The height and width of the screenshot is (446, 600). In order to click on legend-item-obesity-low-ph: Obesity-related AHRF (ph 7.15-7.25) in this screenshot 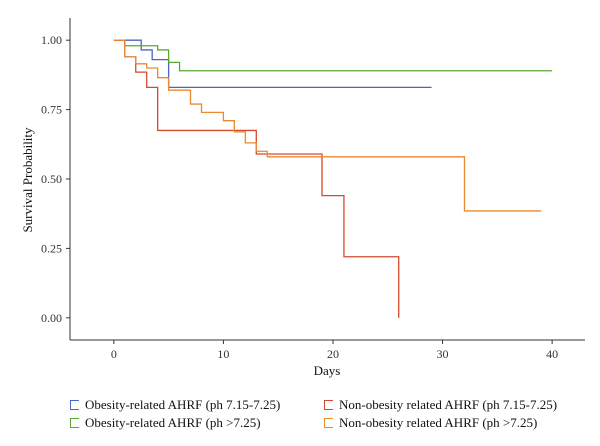, I will do `click(175, 405)`.